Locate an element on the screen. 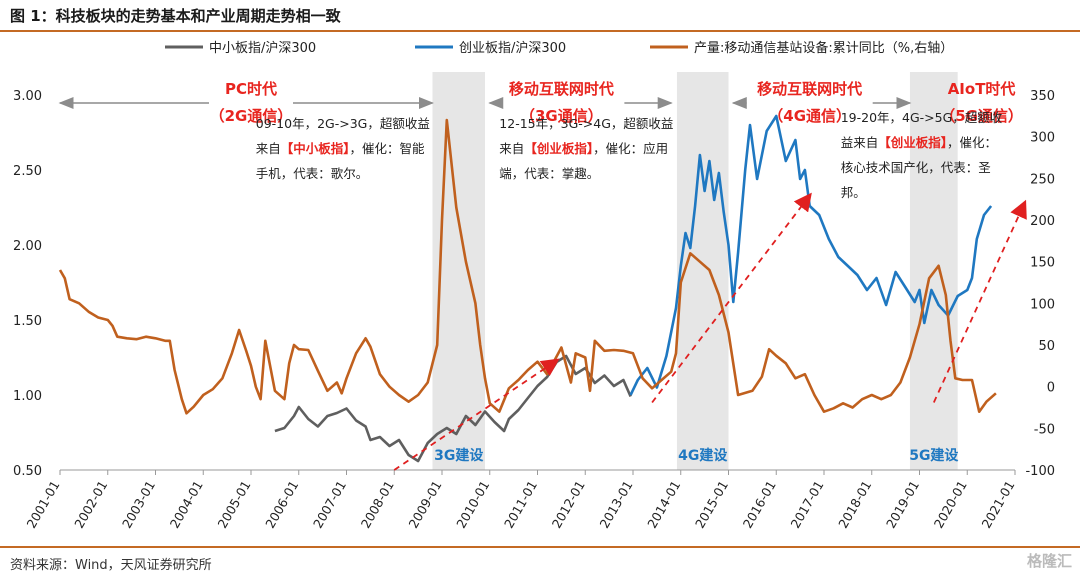 Image resolution: width=1080 pixels, height=576 pixels. annotation-text: 端，代表：掌趣。 is located at coordinates (549, 173).